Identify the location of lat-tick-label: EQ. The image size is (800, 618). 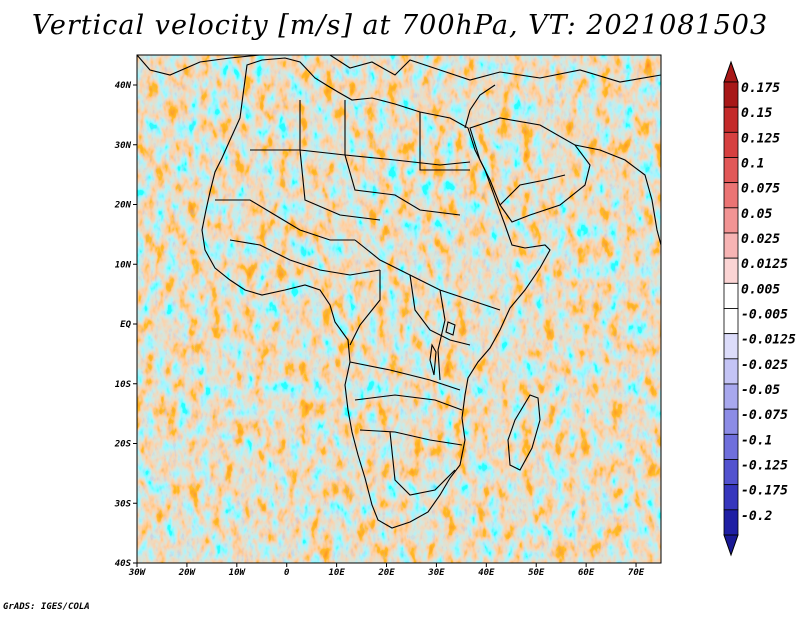
(125, 325).